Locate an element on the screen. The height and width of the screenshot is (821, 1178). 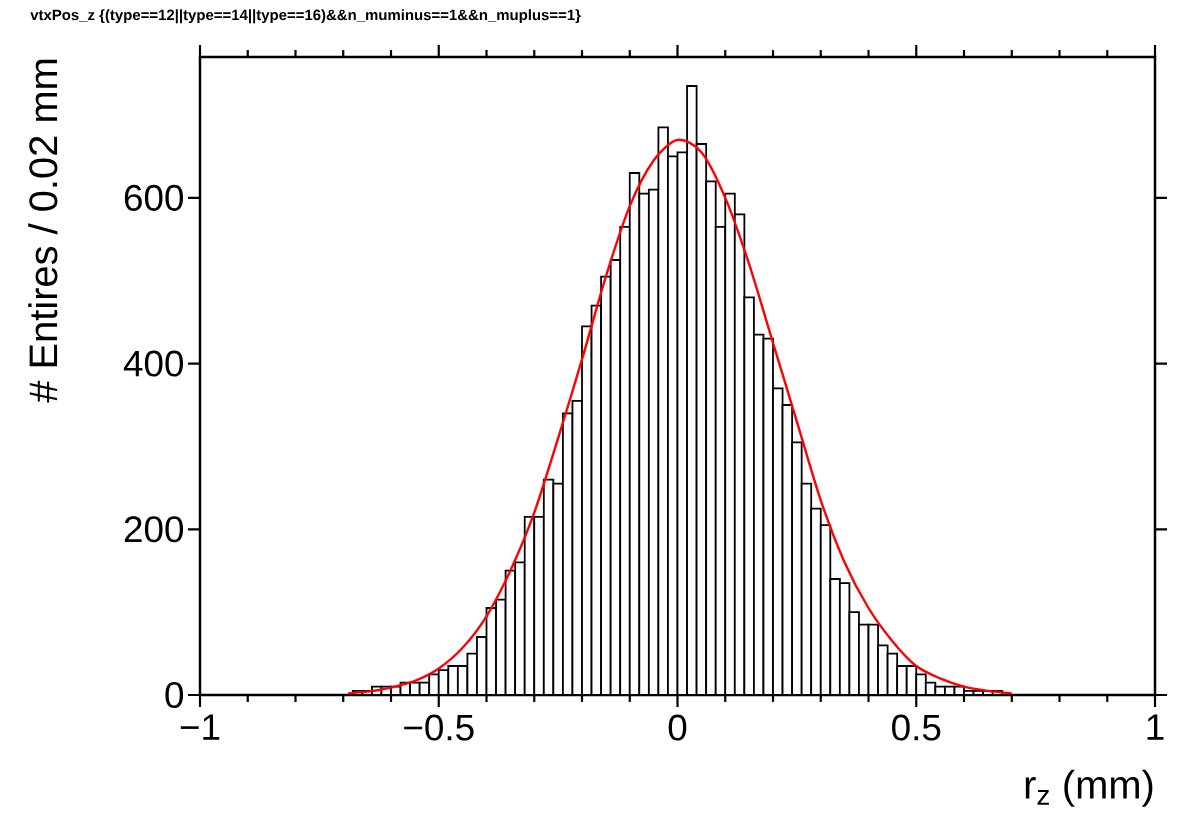
x-tick-label: −1 is located at coordinates (200, 727).